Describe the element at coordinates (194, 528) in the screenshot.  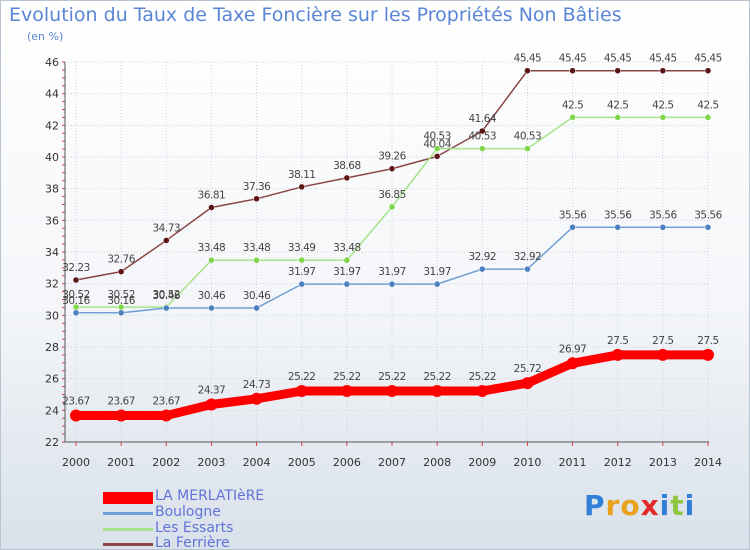
I see `legend-label-les-essarts: Les Essarts` at that location.